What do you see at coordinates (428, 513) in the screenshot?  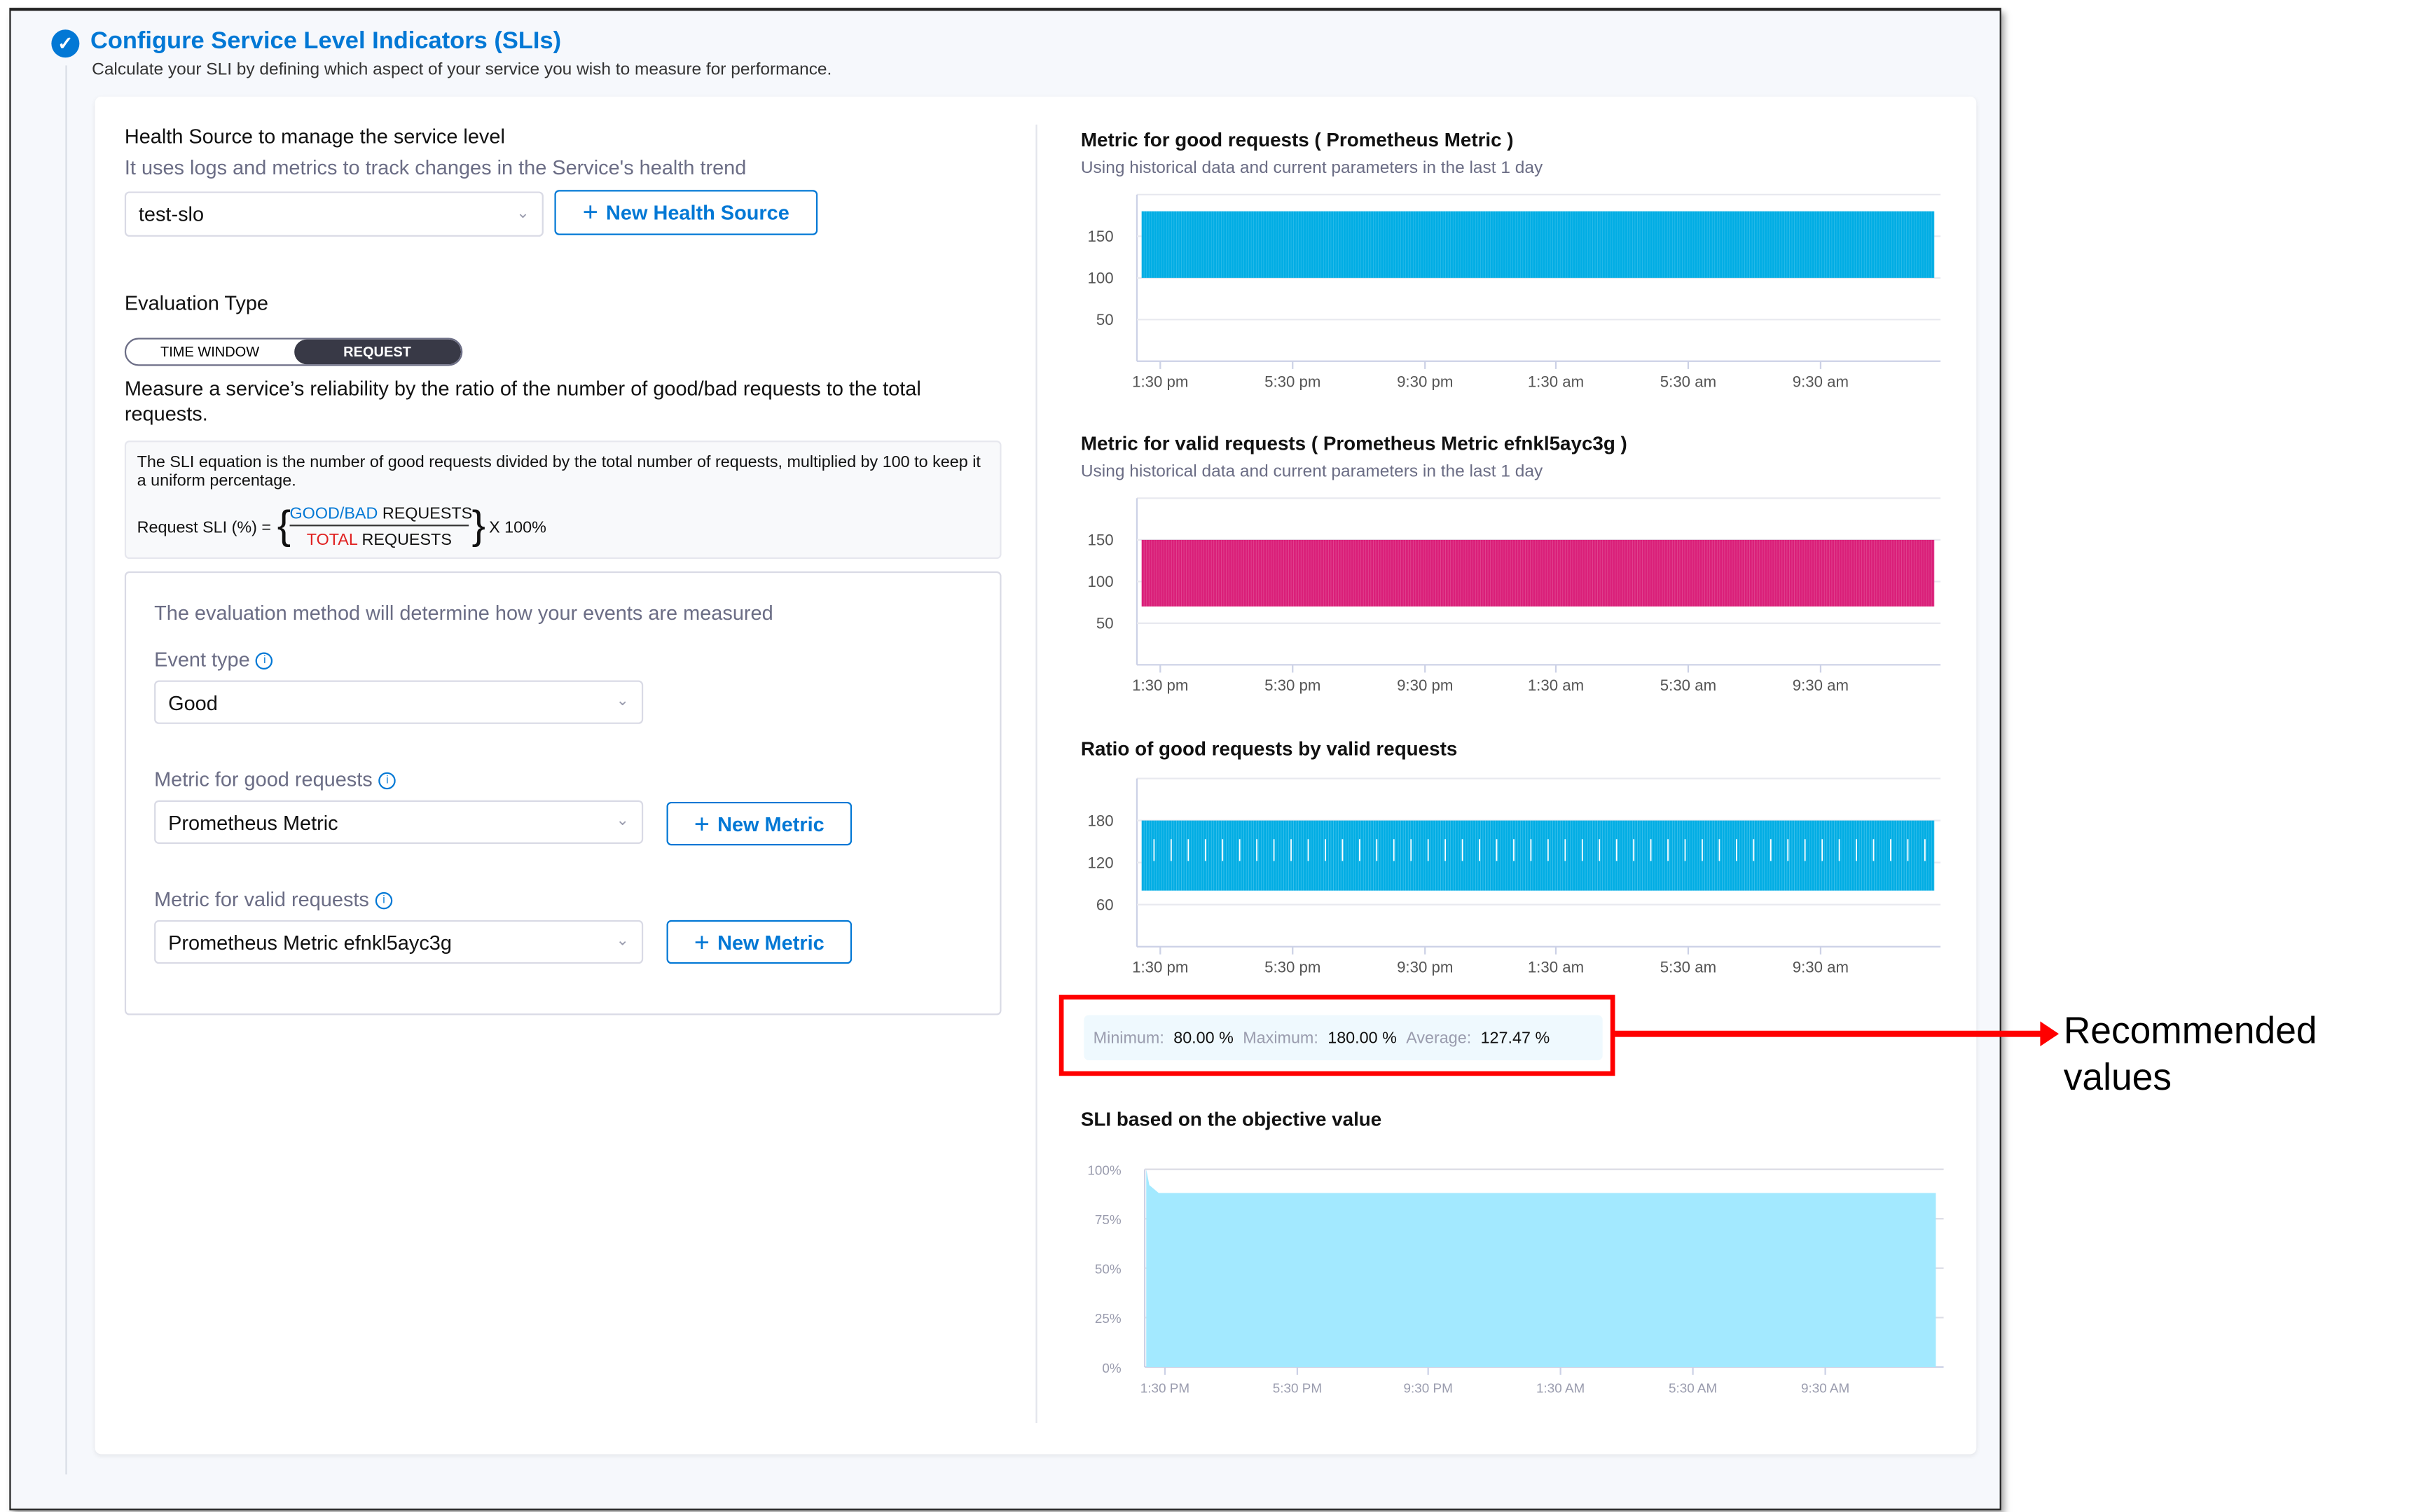 I see `numerator-requests: REQUESTS` at bounding box center [428, 513].